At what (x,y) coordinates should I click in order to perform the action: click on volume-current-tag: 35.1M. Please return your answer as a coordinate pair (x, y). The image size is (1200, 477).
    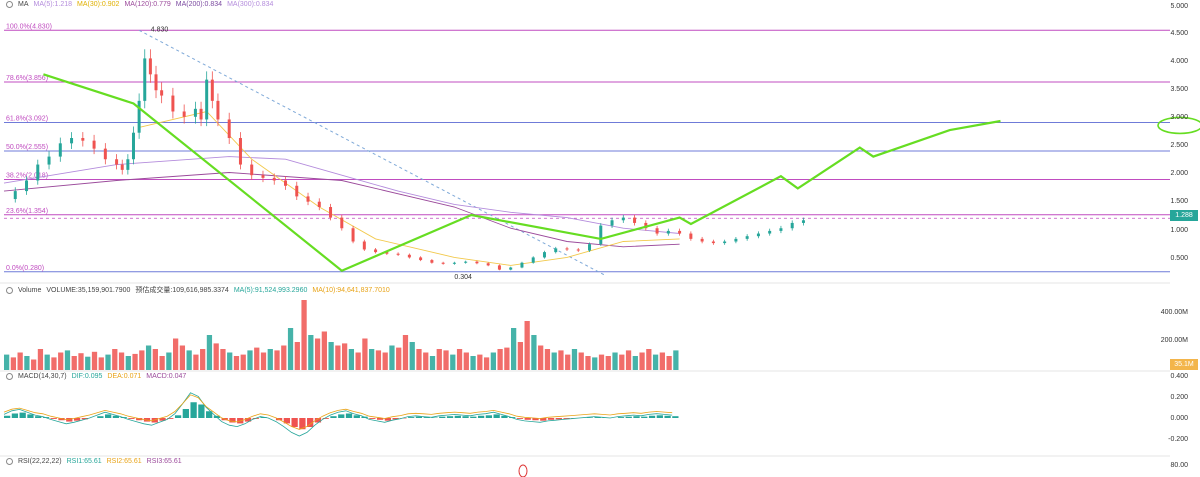
    Looking at the image, I should click on (1184, 364).